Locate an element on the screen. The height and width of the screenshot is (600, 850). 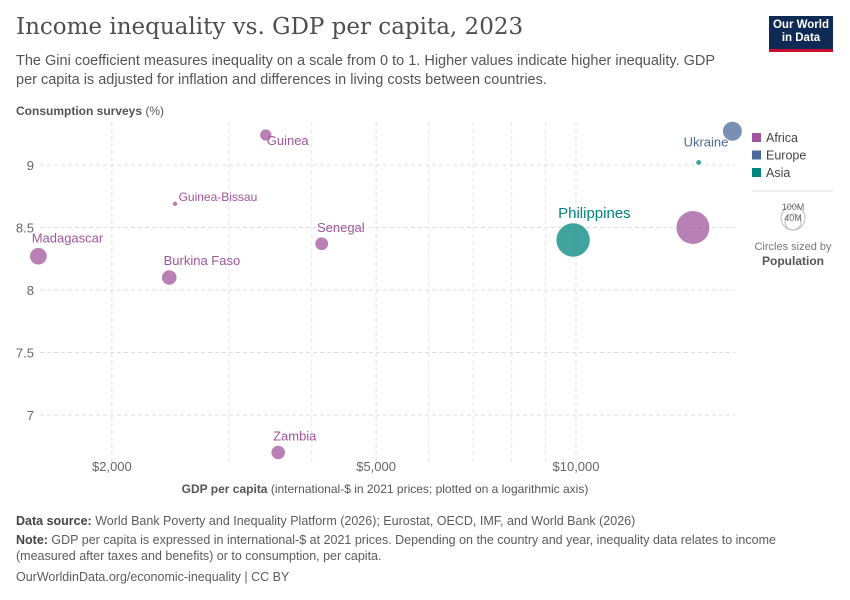
point-label: Senegal is located at coordinates (341, 227).